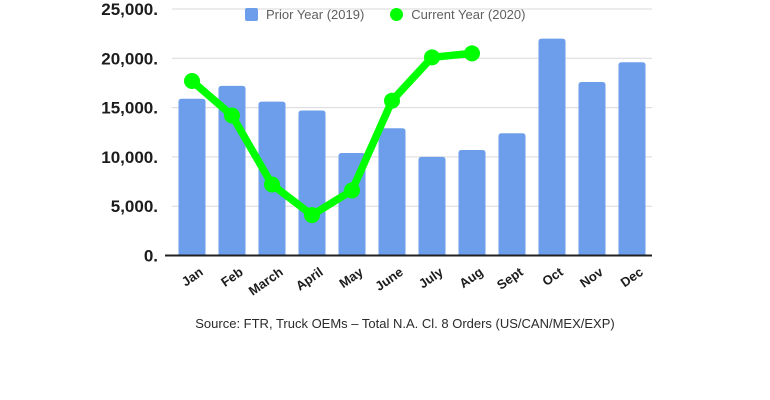  What do you see at coordinates (129, 108) in the screenshot?
I see `y-axis-tick-label: 15,000.` at bounding box center [129, 108].